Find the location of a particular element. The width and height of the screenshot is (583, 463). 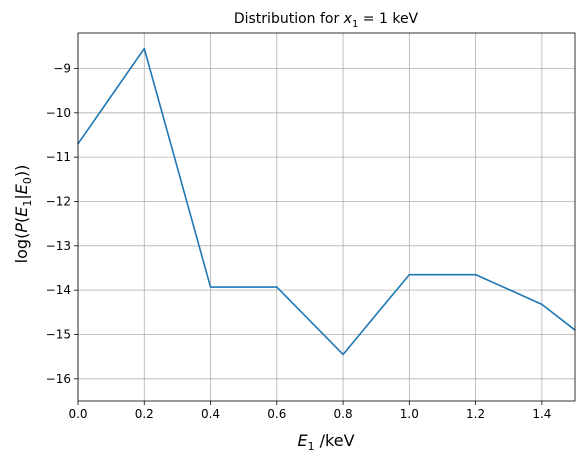

y-tick-label: −10 is located at coordinates (58, 113).